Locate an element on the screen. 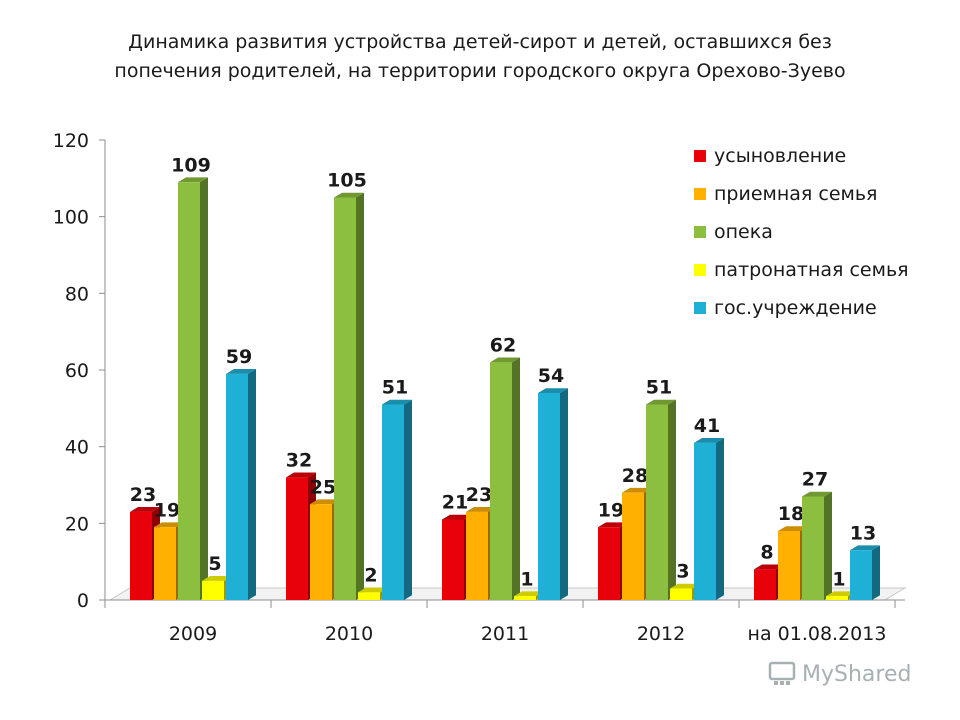  data-label: 2 is located at coordinates (370, 576).